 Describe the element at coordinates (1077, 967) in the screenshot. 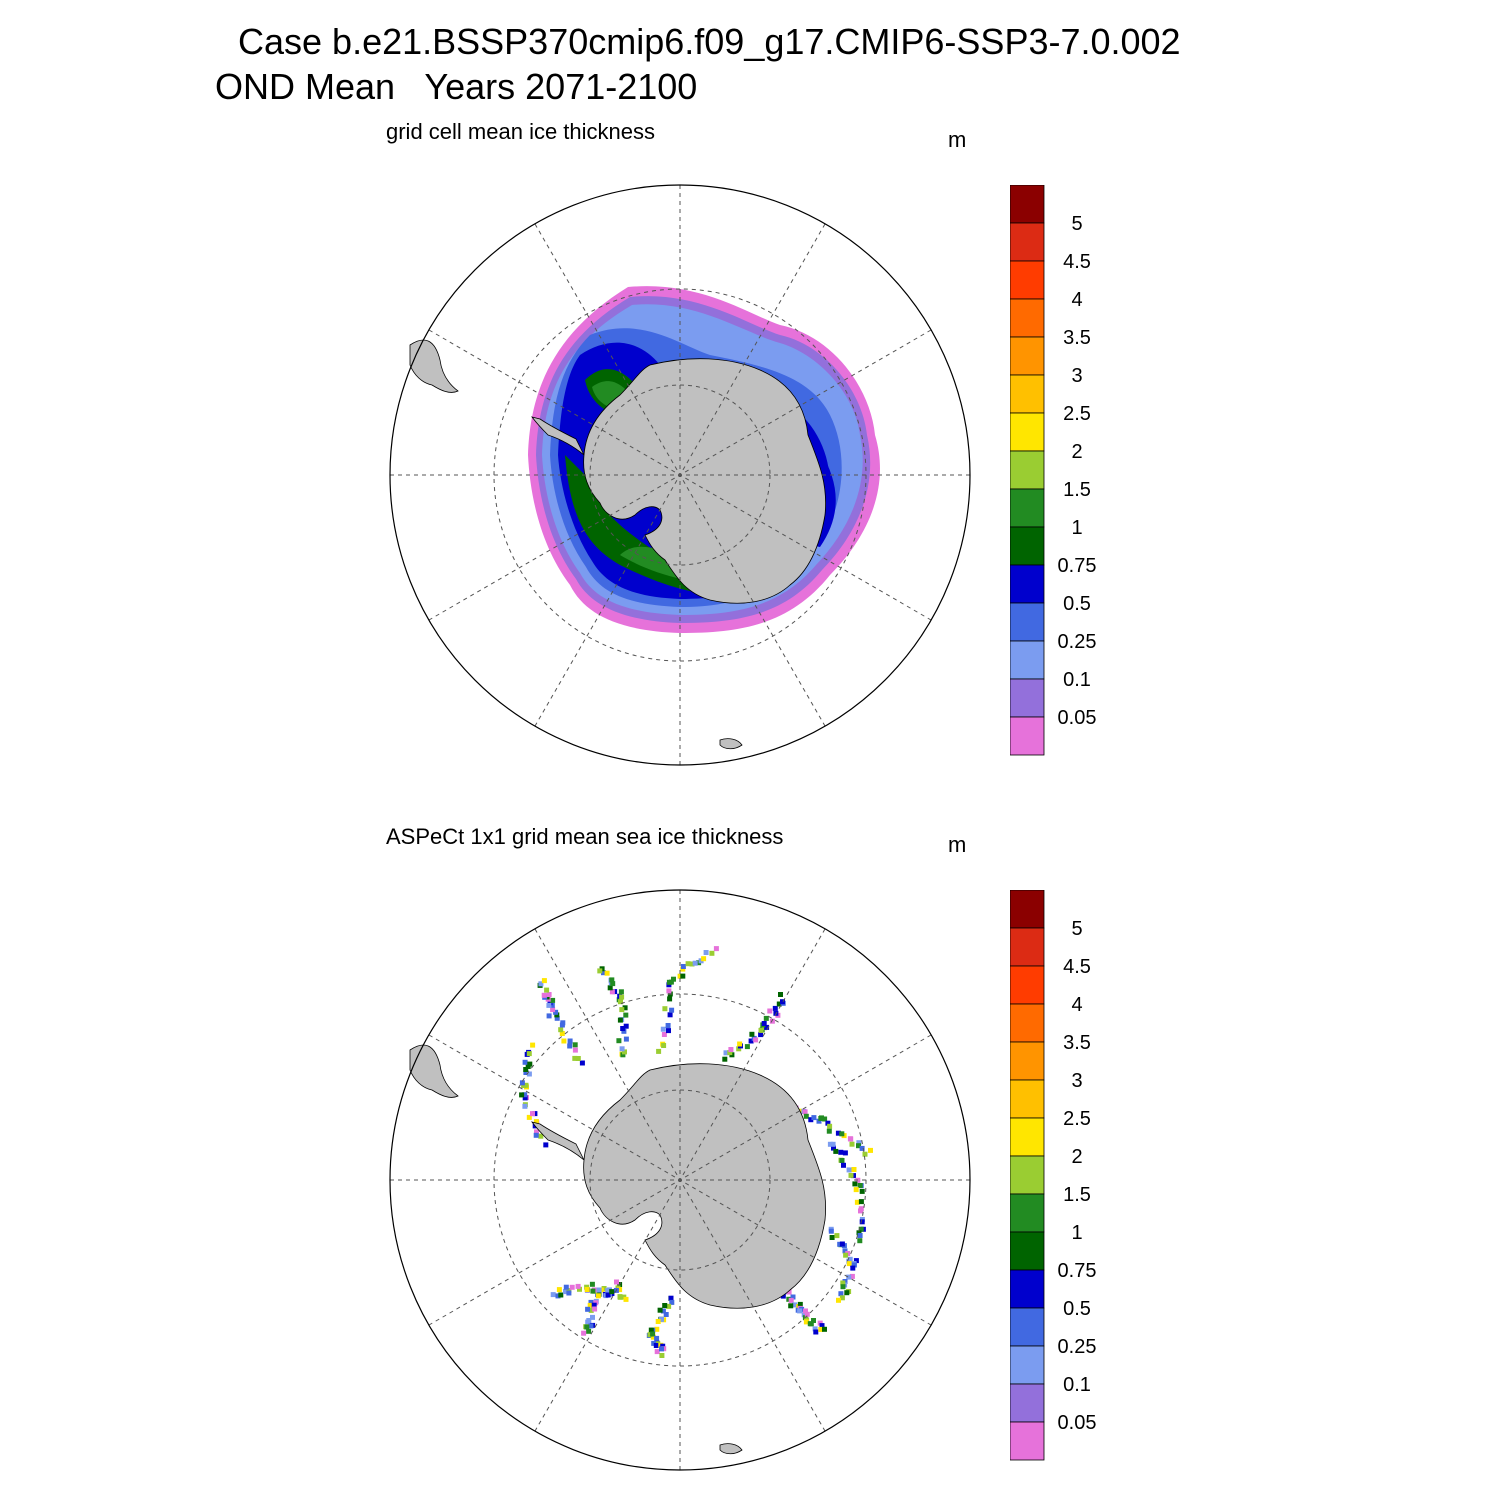

I see `colorbar-tick-label: 4.5` at that location.